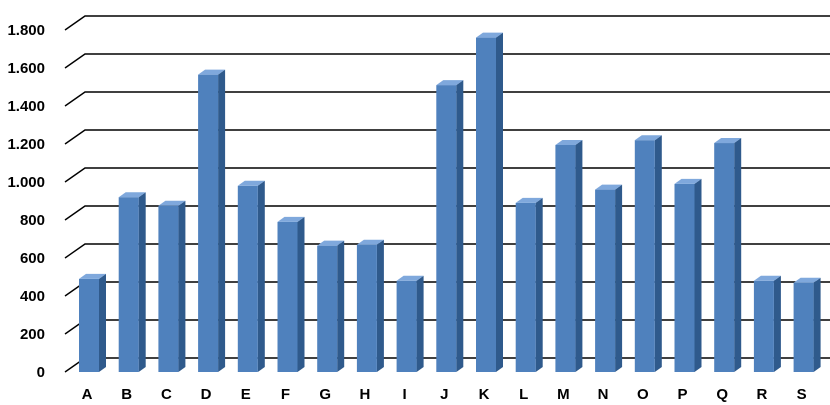 This screenshot has height=405, width=830. What do you see at coordinates (32, 334) in the screenshot?
I see `y-tick-label: 200` at bounding box center [32, 334].